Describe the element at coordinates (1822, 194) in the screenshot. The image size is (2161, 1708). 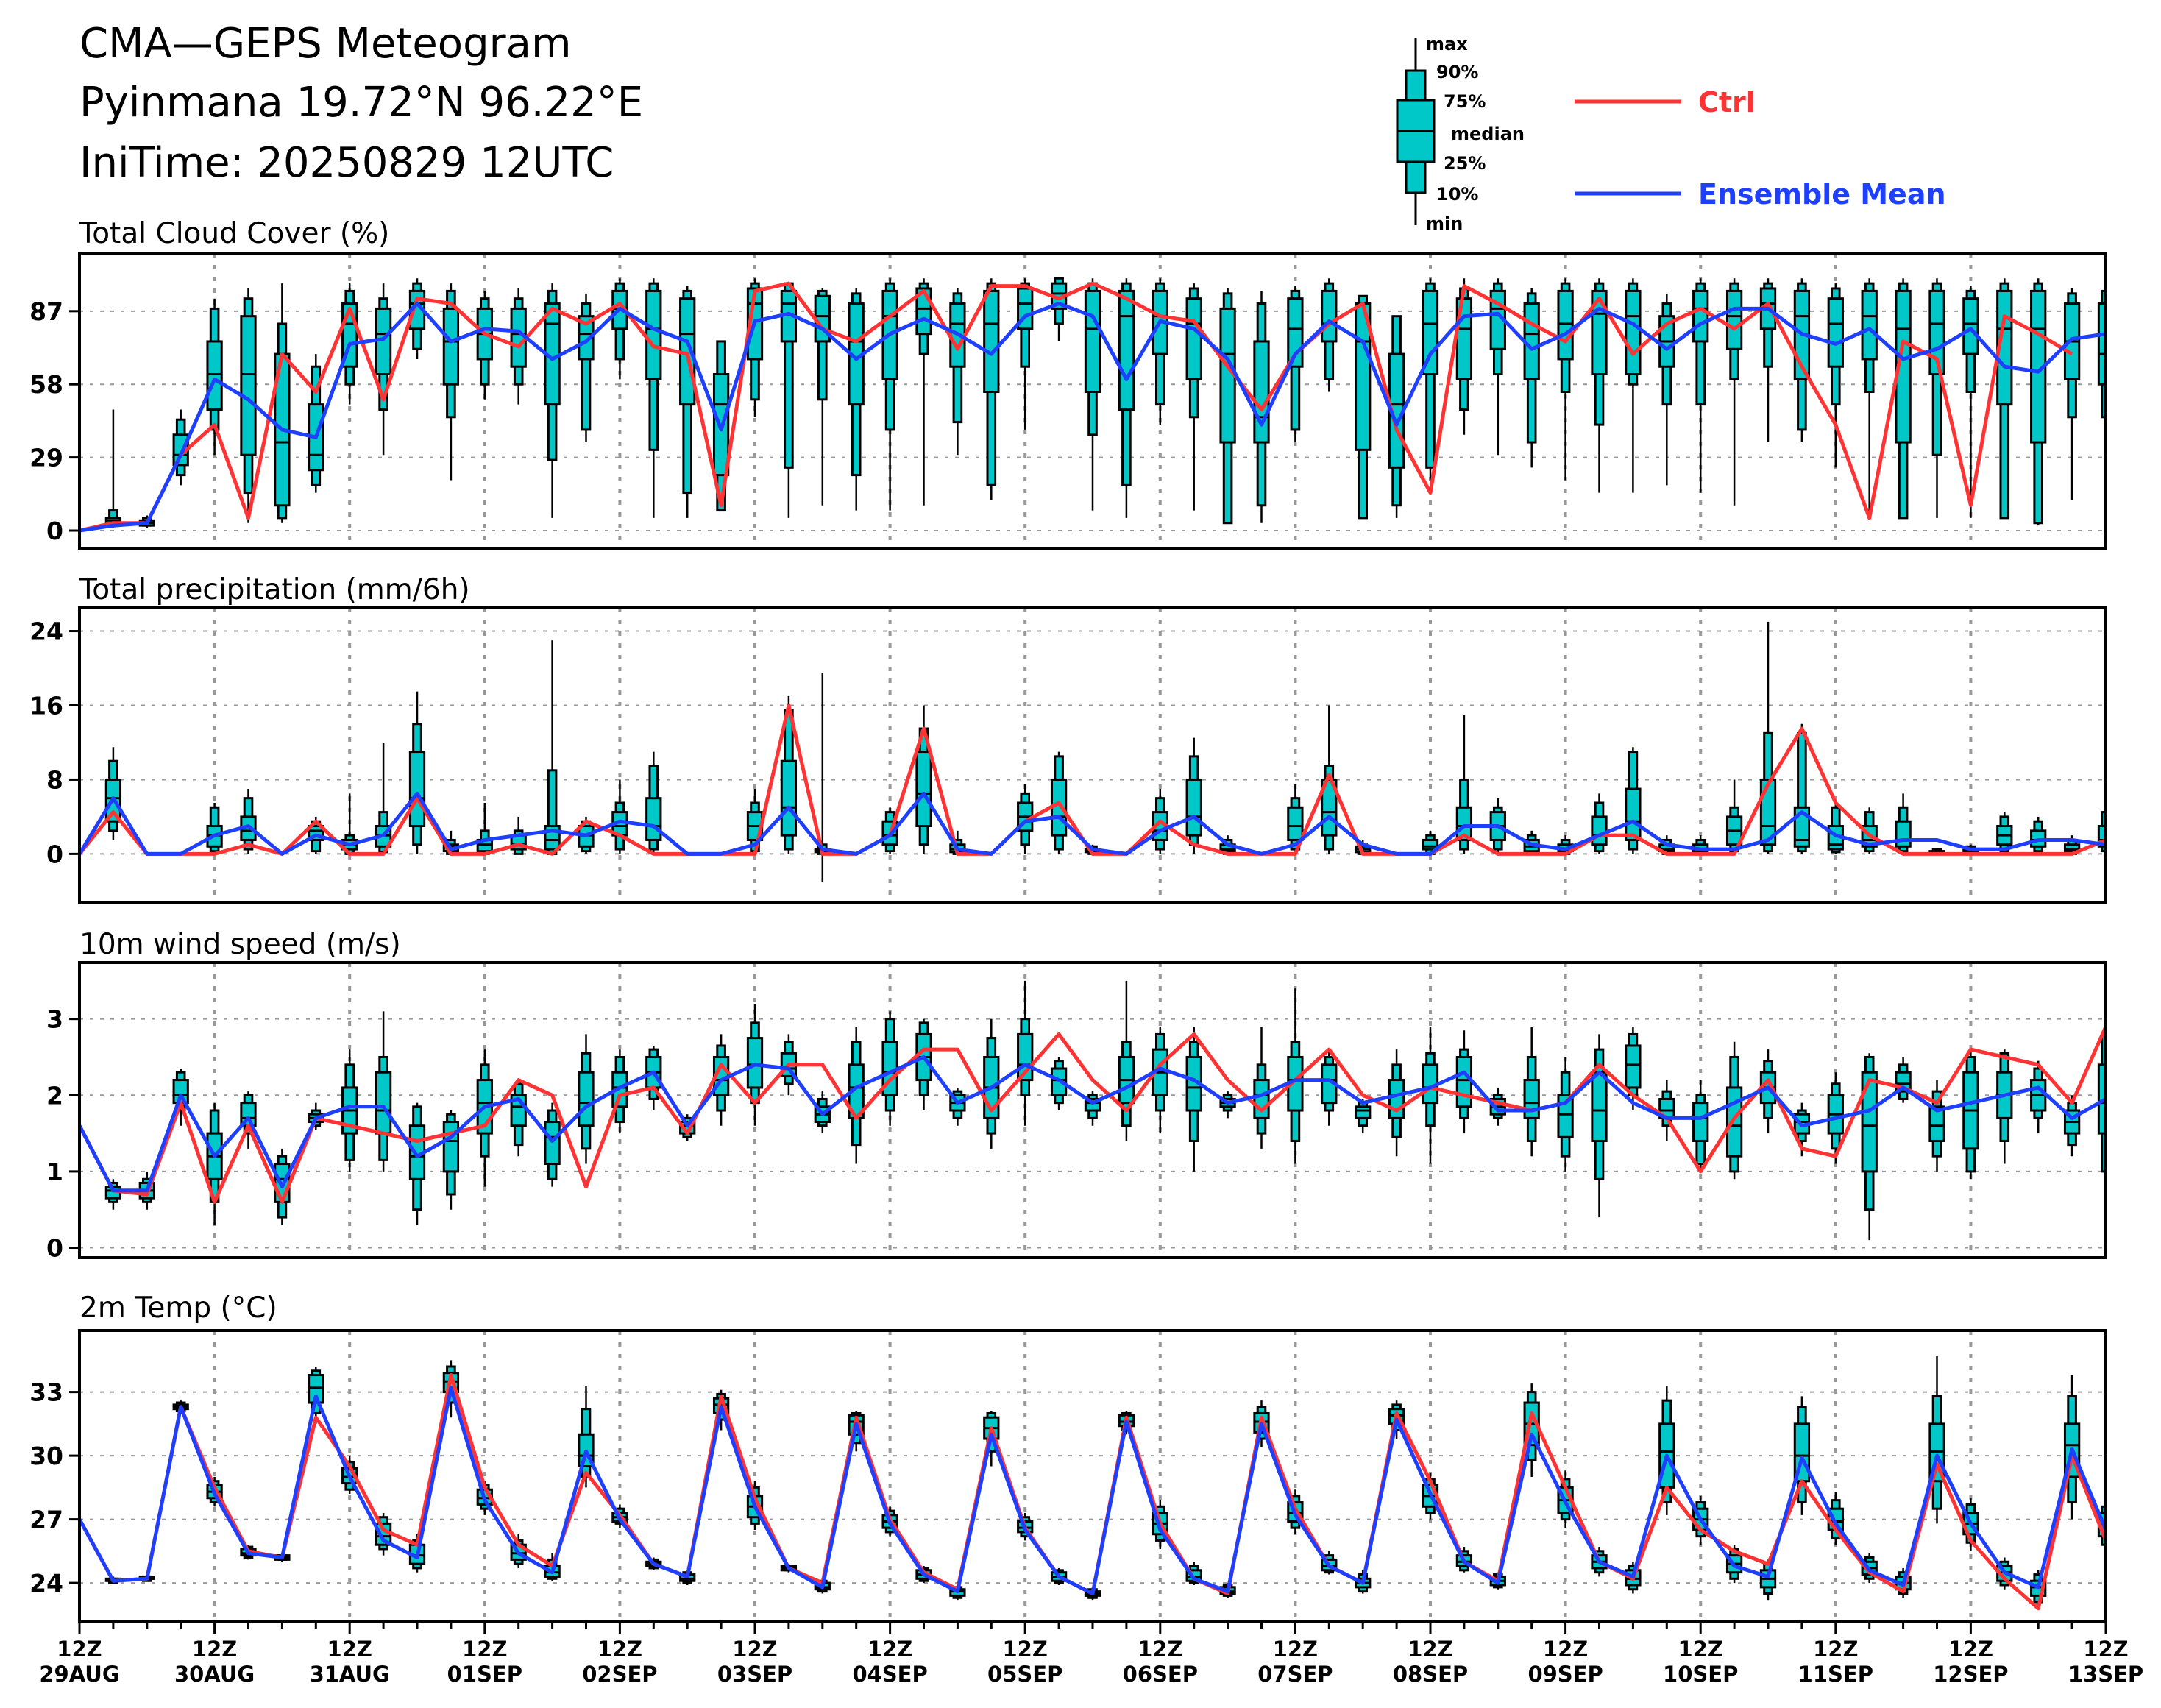
I see `mean-legend-label: Ensemble Mean` at that location.